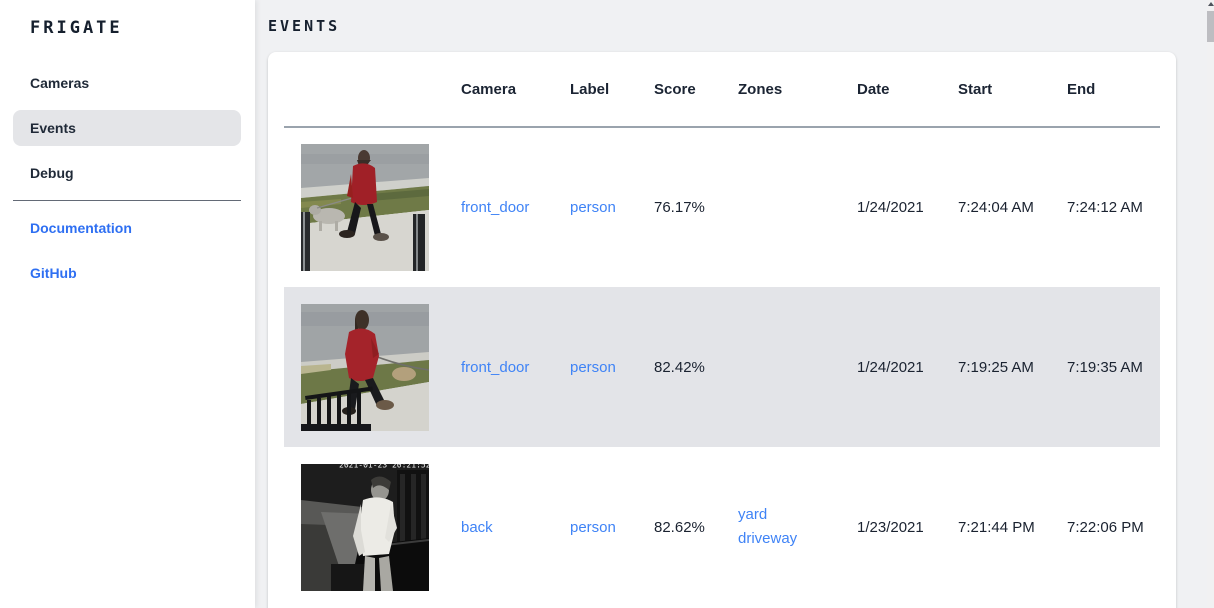 This screenshot has width=1214, height=608. I want to click on sidebar-divider, so click(127, 200).